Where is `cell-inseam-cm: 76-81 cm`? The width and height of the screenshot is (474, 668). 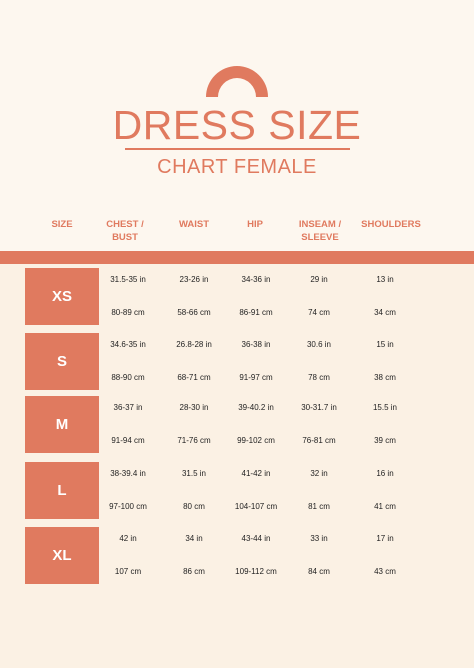
cell-inseam-cm: 76-81 cm is located at coordinates (319, 440).